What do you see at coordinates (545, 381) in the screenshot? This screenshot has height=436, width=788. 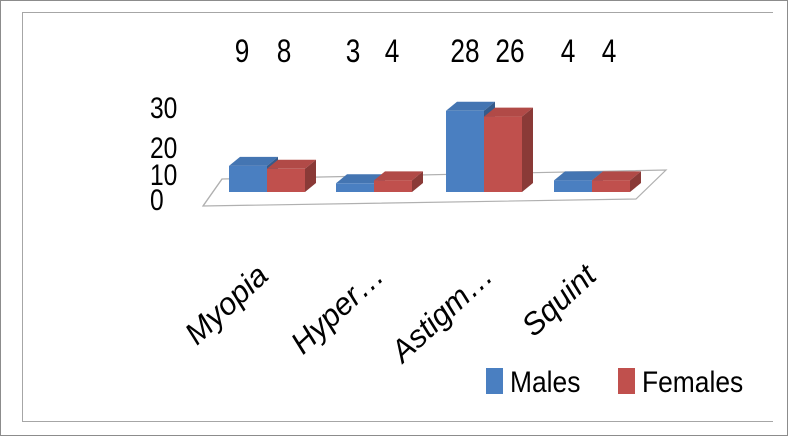 I see `legend-label: Males` at bounding box center [545, 381].